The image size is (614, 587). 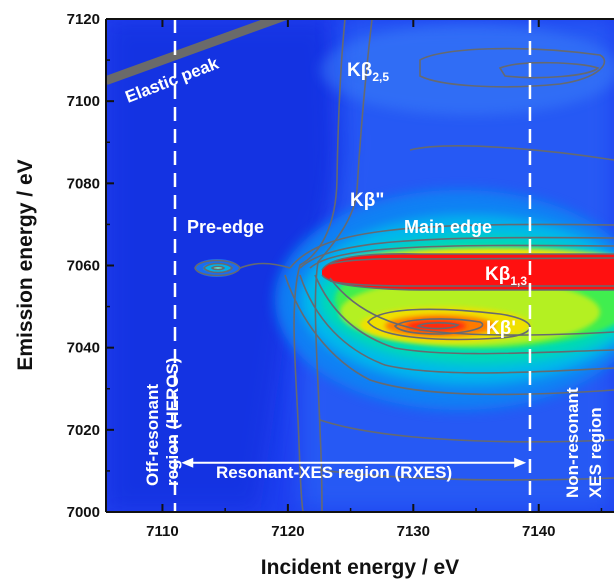 I want to click on y-tick-label: 7060, so click(x=83, y=266).